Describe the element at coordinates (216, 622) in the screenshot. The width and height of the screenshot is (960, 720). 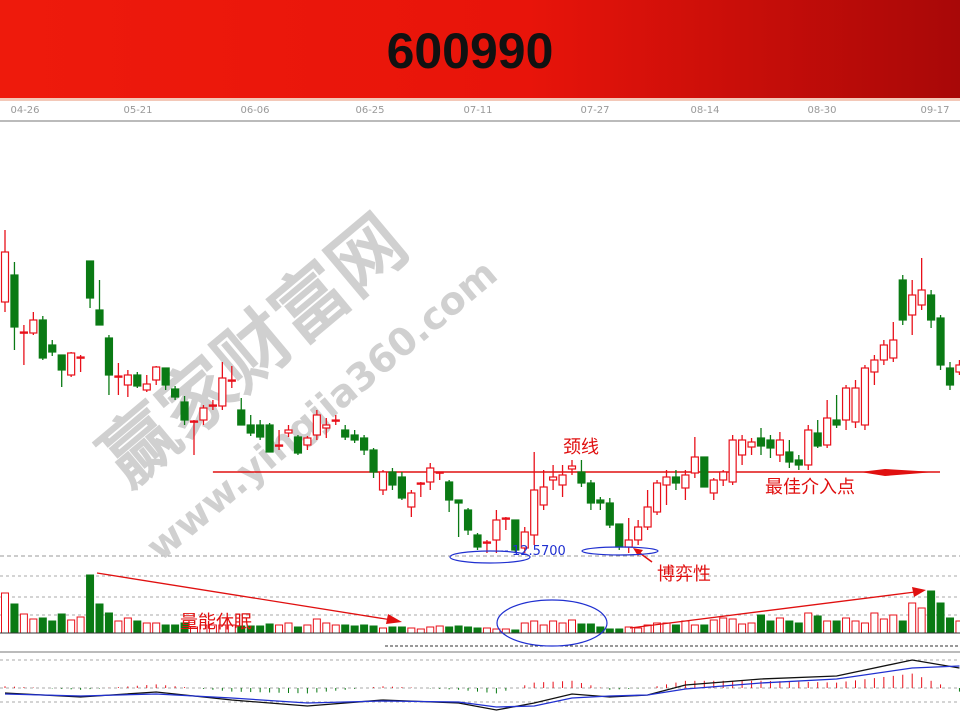
I see `volume-dormant-label: 量能休眠` at that location.